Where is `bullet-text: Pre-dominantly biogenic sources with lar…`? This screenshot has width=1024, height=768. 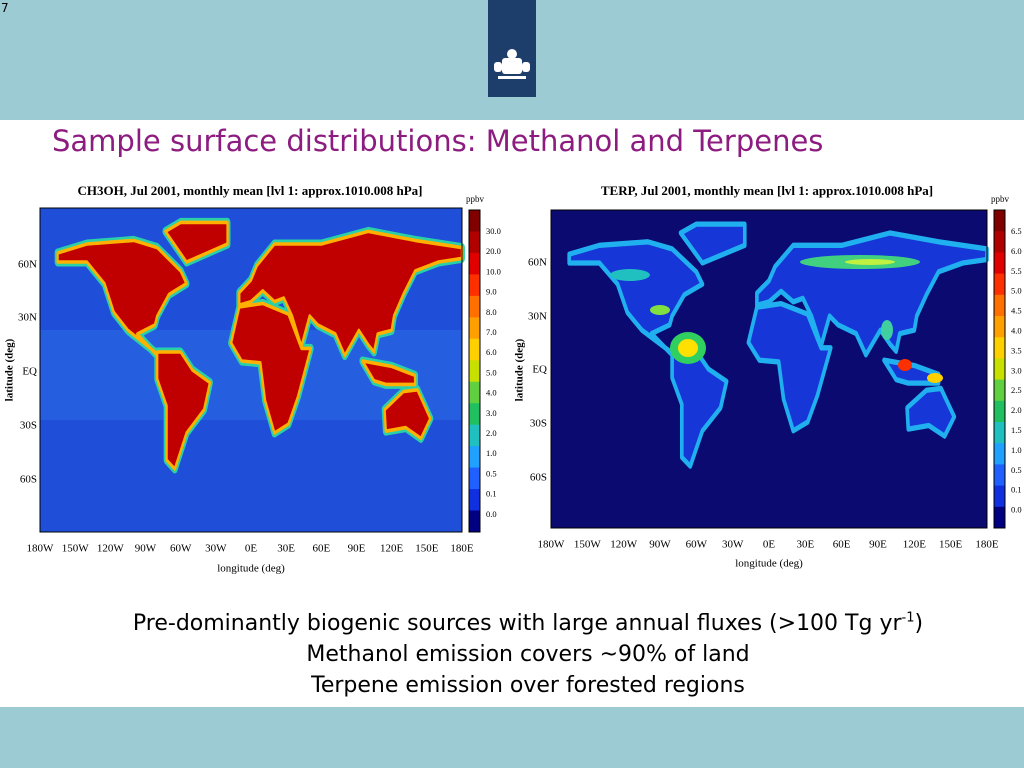
bullet-text: Pre-dominantly biogenic sources with lar… is located at coordinates (517, 623).